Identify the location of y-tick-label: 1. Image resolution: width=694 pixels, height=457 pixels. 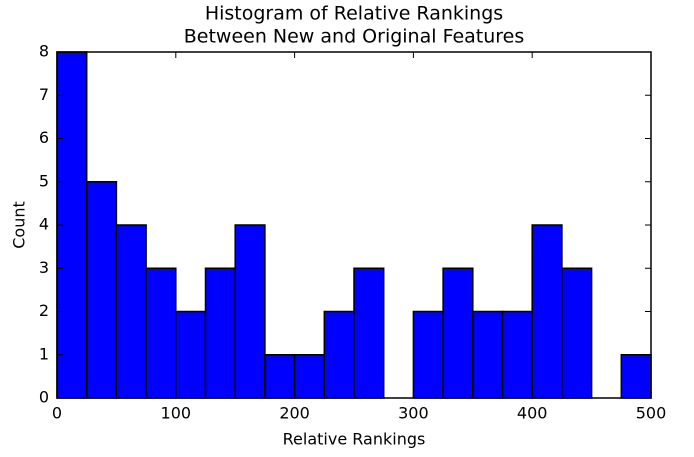
(44, 353).